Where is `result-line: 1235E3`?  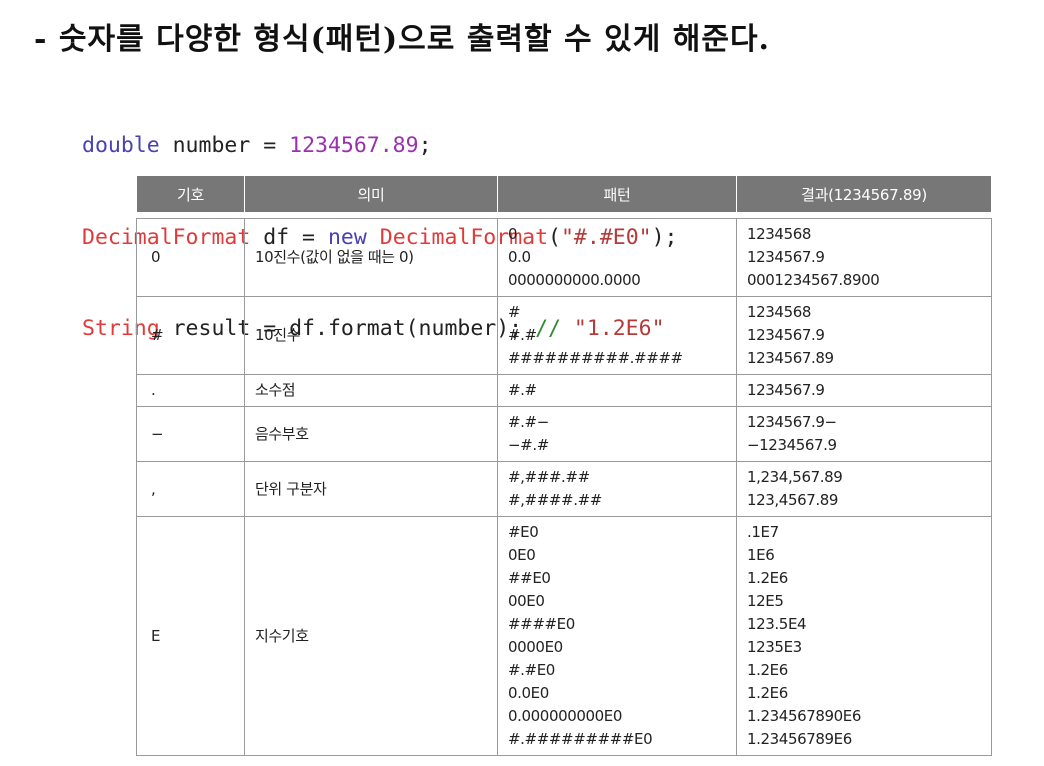
result-line: 1235E3 is located at coordinates (774, 647).